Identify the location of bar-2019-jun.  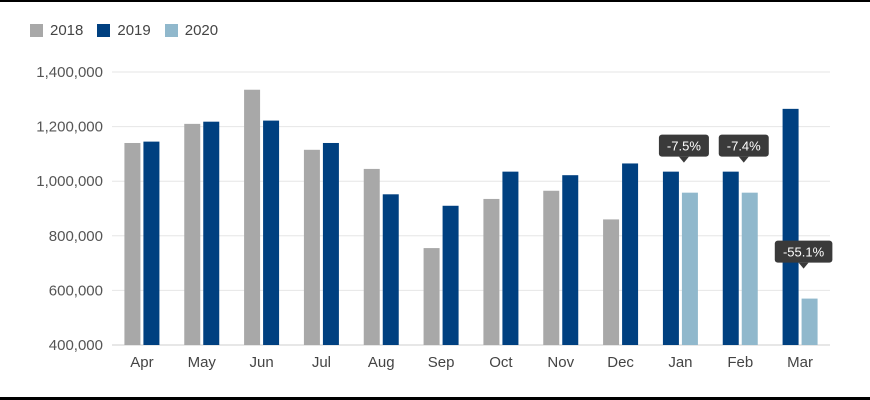
(271, 233).